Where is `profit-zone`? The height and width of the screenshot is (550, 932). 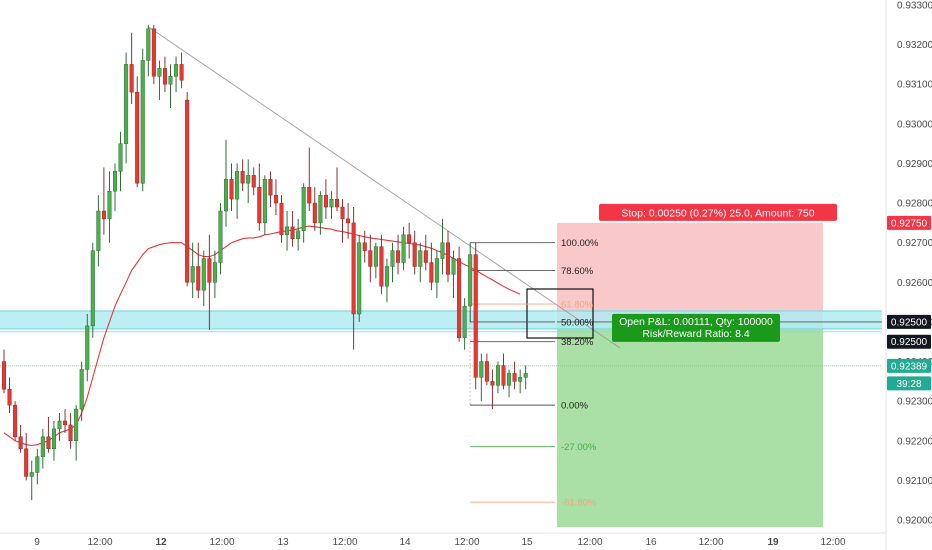
profit-zone is located at coordinates (690, 424).